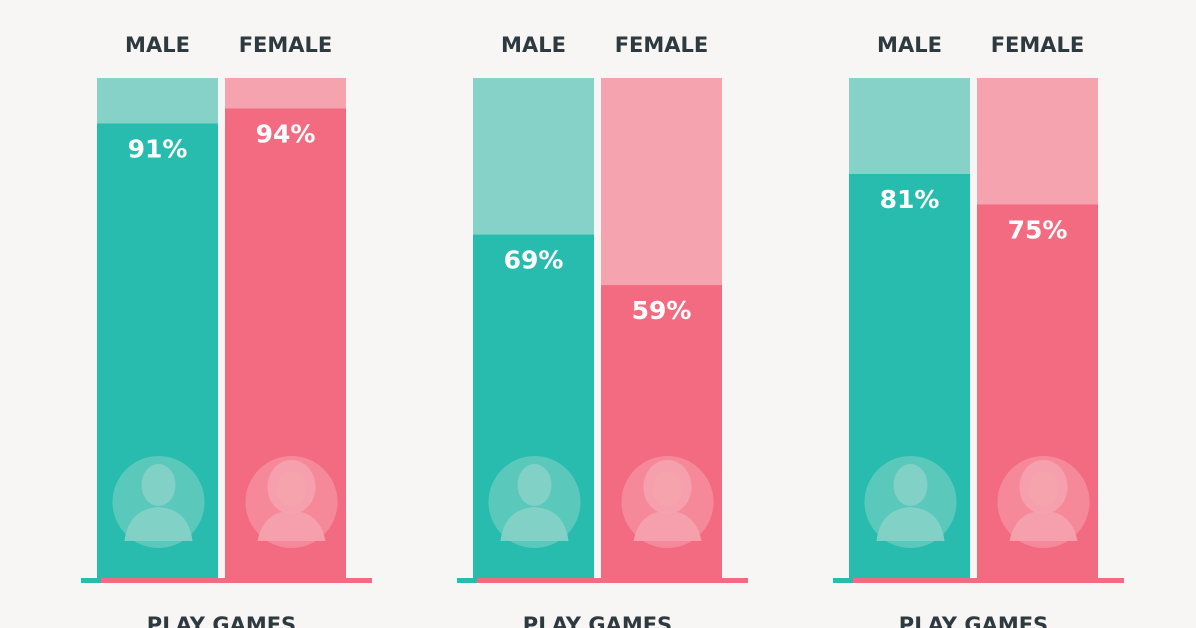 The width and height of the screenshot is (1196, 628). Describe the element at coordinates (910, 199) in the screenshot. I see `male-value-label: 81%` at that location.